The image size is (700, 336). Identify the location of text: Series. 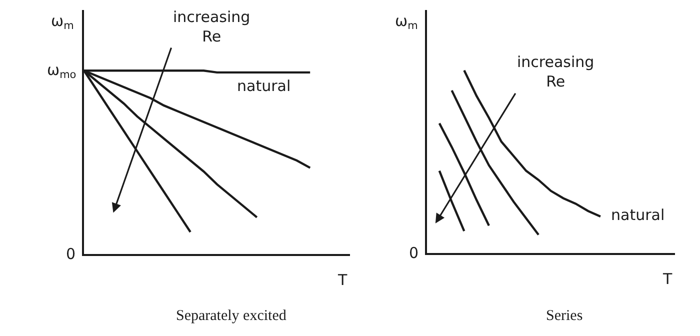
(564, 316).